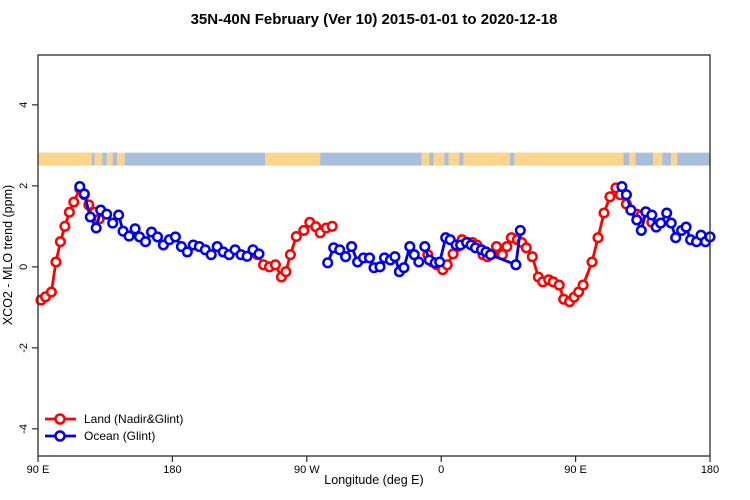 The image size is (750, 500). I want to click on y-tick-label: 0, so click(24, 267).